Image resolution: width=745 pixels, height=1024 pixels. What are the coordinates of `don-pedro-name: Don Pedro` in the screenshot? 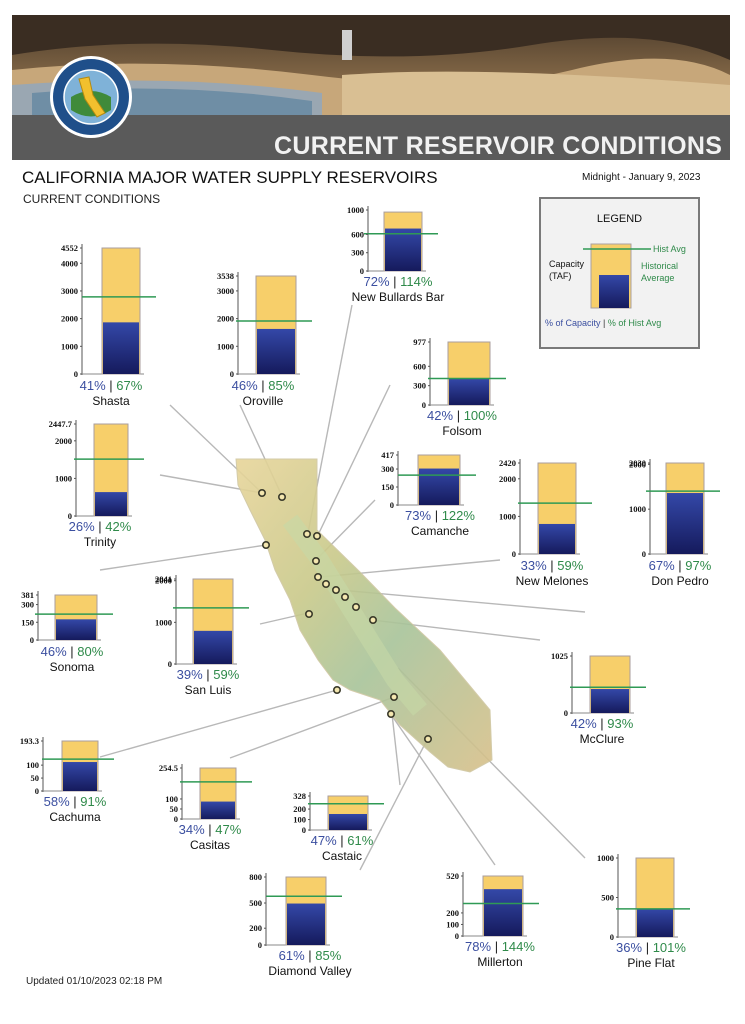 It's located at (680, 581).